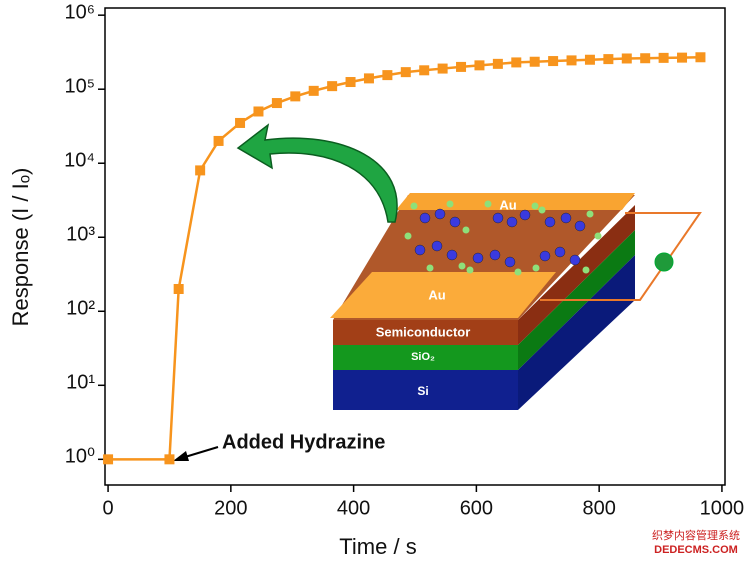 The height and width of the screenshot is (562, 756). Describe the element at coordinates (423, 357) in the screenshot. I see `inset-label: SiO₂` at that location.